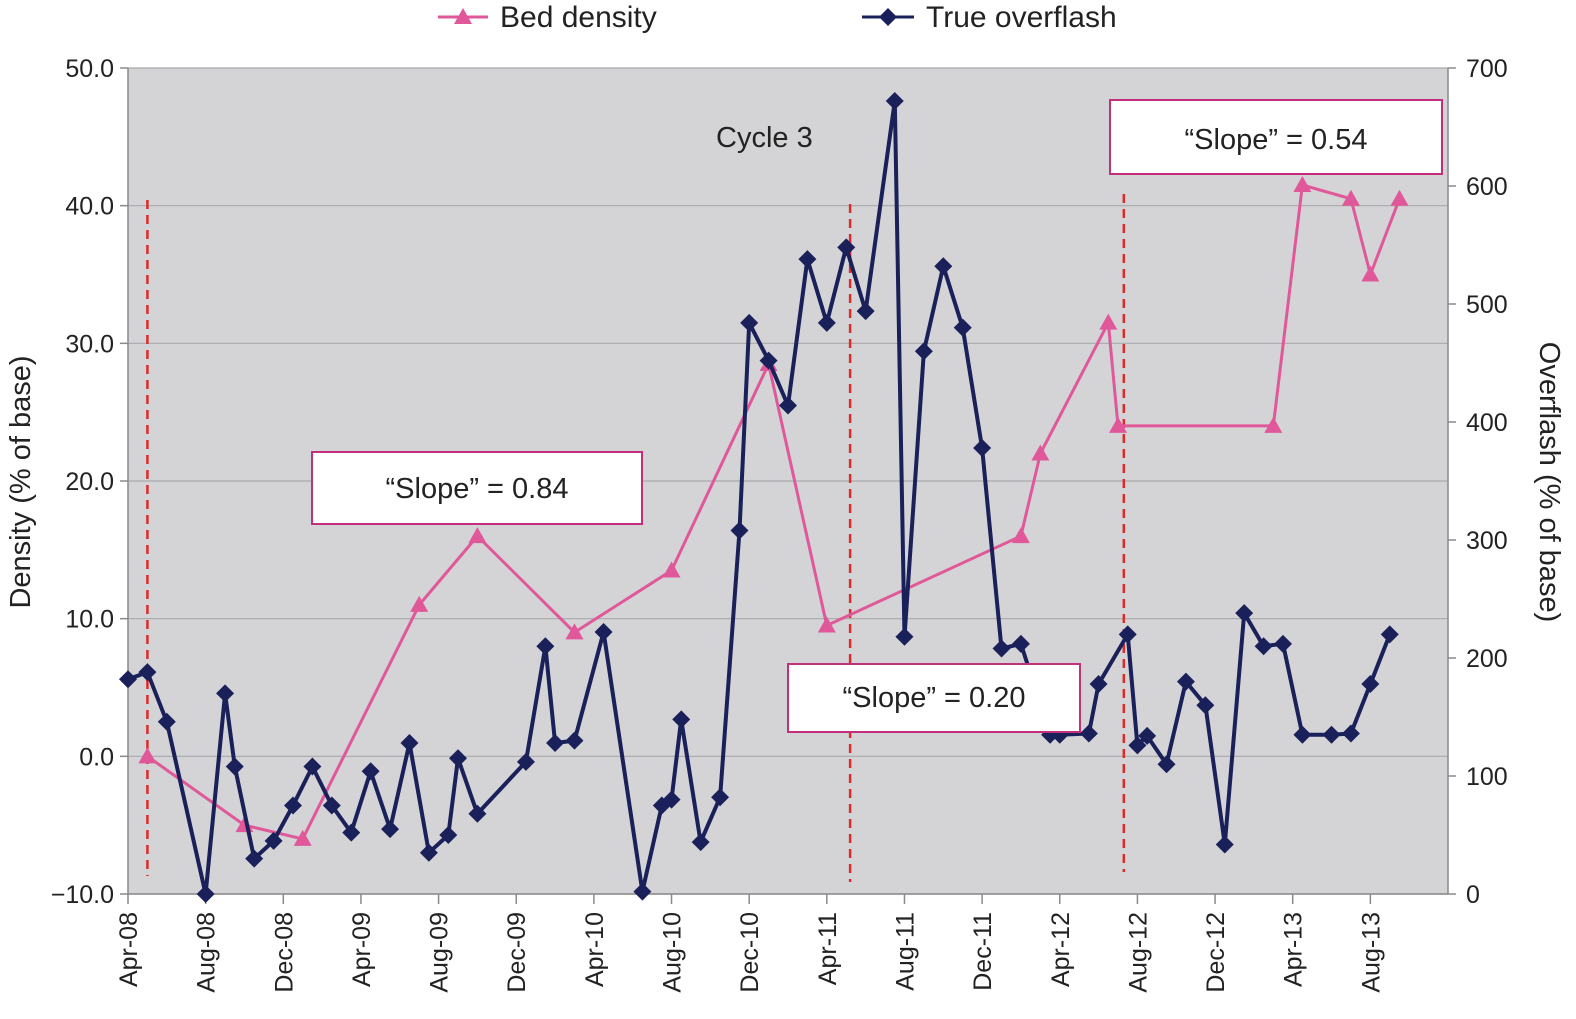 The height and width of the screenshot is (1019, 1576). What do you see at coordinates (1487, 423) in the screenshot?
I see `right-tick-label: 400` at bounding box center [1487, 423].